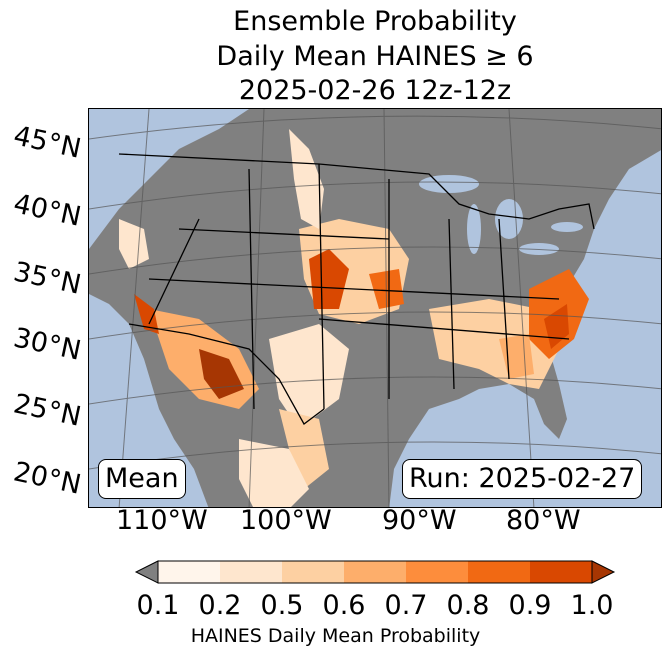 This screenshot has height=658, width=671. I want to click on lon-label-80w: 80°W, so click(543, 520).